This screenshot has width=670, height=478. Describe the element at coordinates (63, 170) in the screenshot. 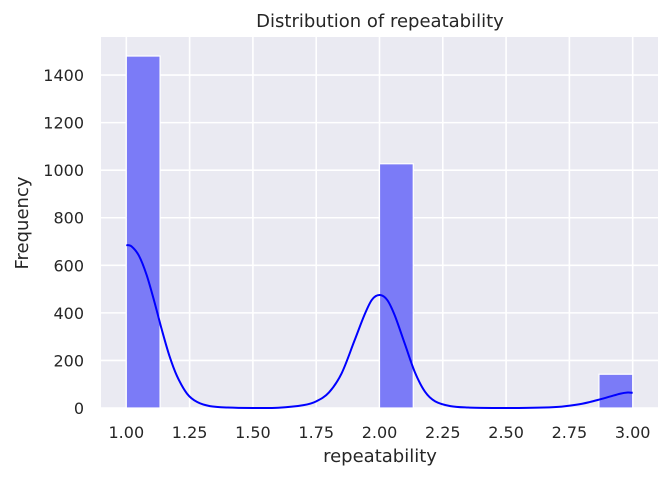

I see `y-tick-label: 1000` at that location.